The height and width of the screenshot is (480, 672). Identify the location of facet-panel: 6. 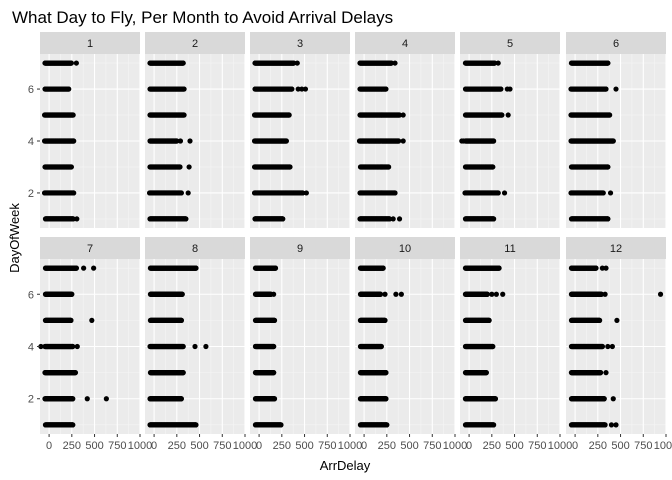
(616, 130).